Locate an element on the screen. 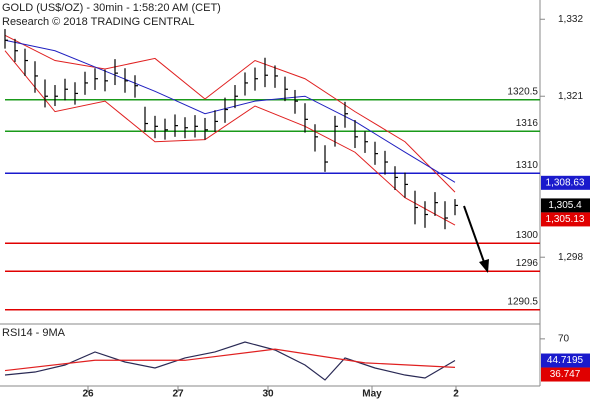 This screenshot has width=590, height=400. forecast-arrow is located at coordinates (474, 234).